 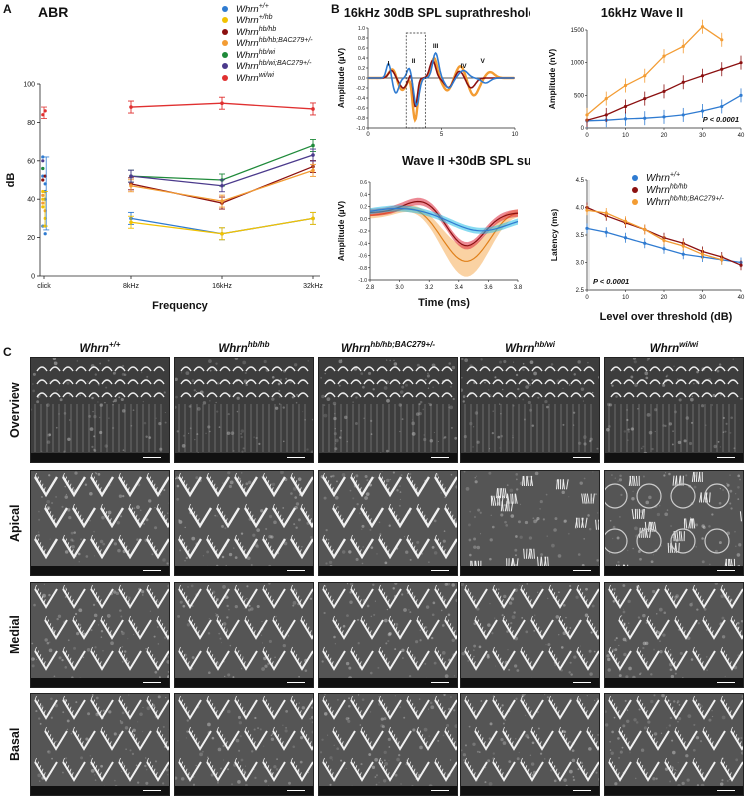 What do you see at coordinates (362, 281) in the screenshot?
I see `y-tick-label: -1.0` at bounding box center [362, 281].